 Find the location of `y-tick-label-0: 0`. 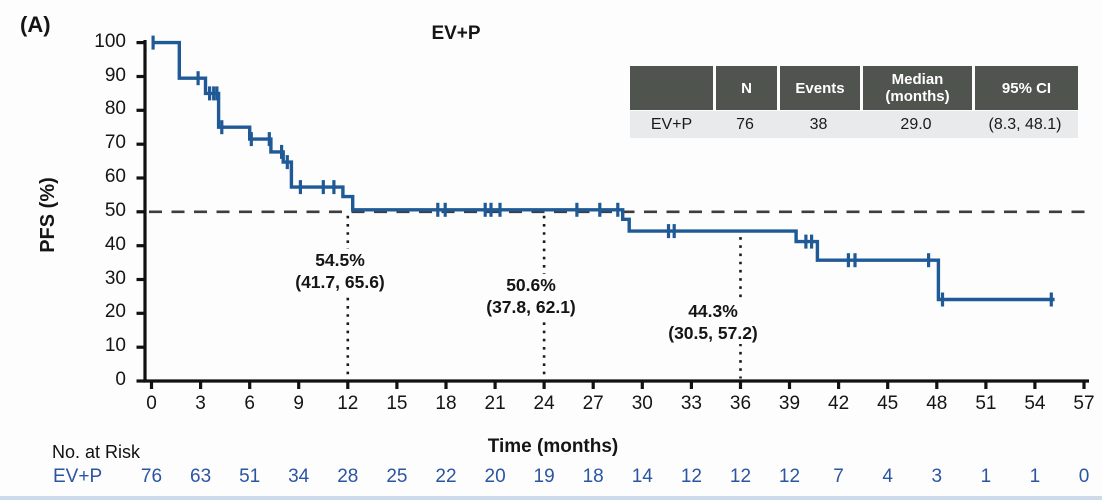

y-tick-label-0: 0 is located at coordinates (120, 379).